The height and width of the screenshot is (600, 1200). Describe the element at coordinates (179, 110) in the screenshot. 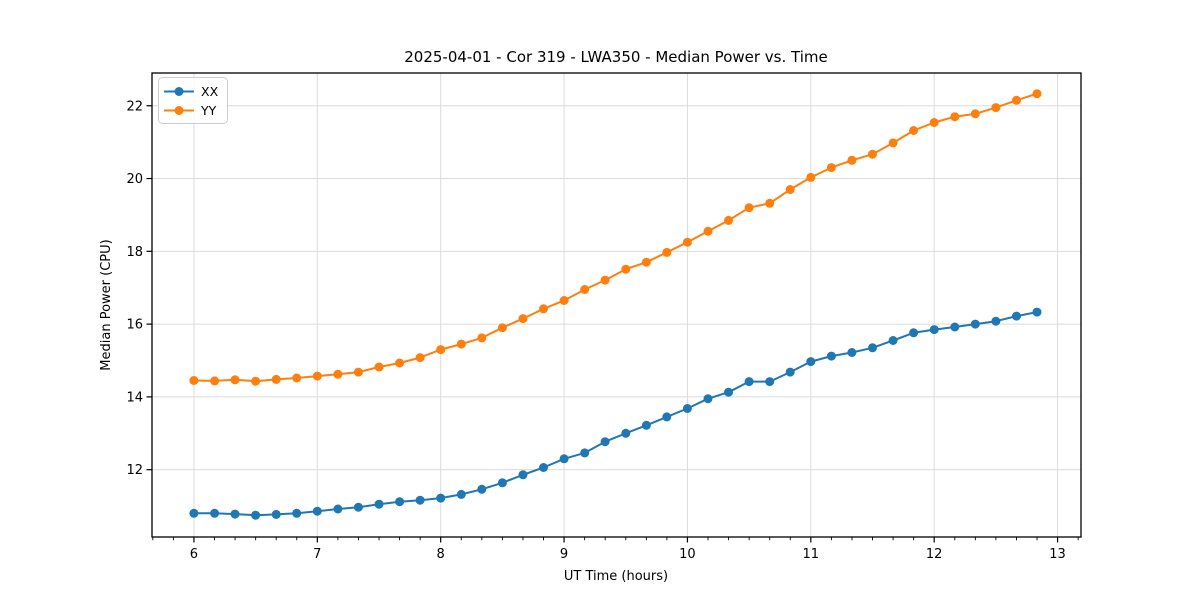

I see `legend-marker-yy` at that location.